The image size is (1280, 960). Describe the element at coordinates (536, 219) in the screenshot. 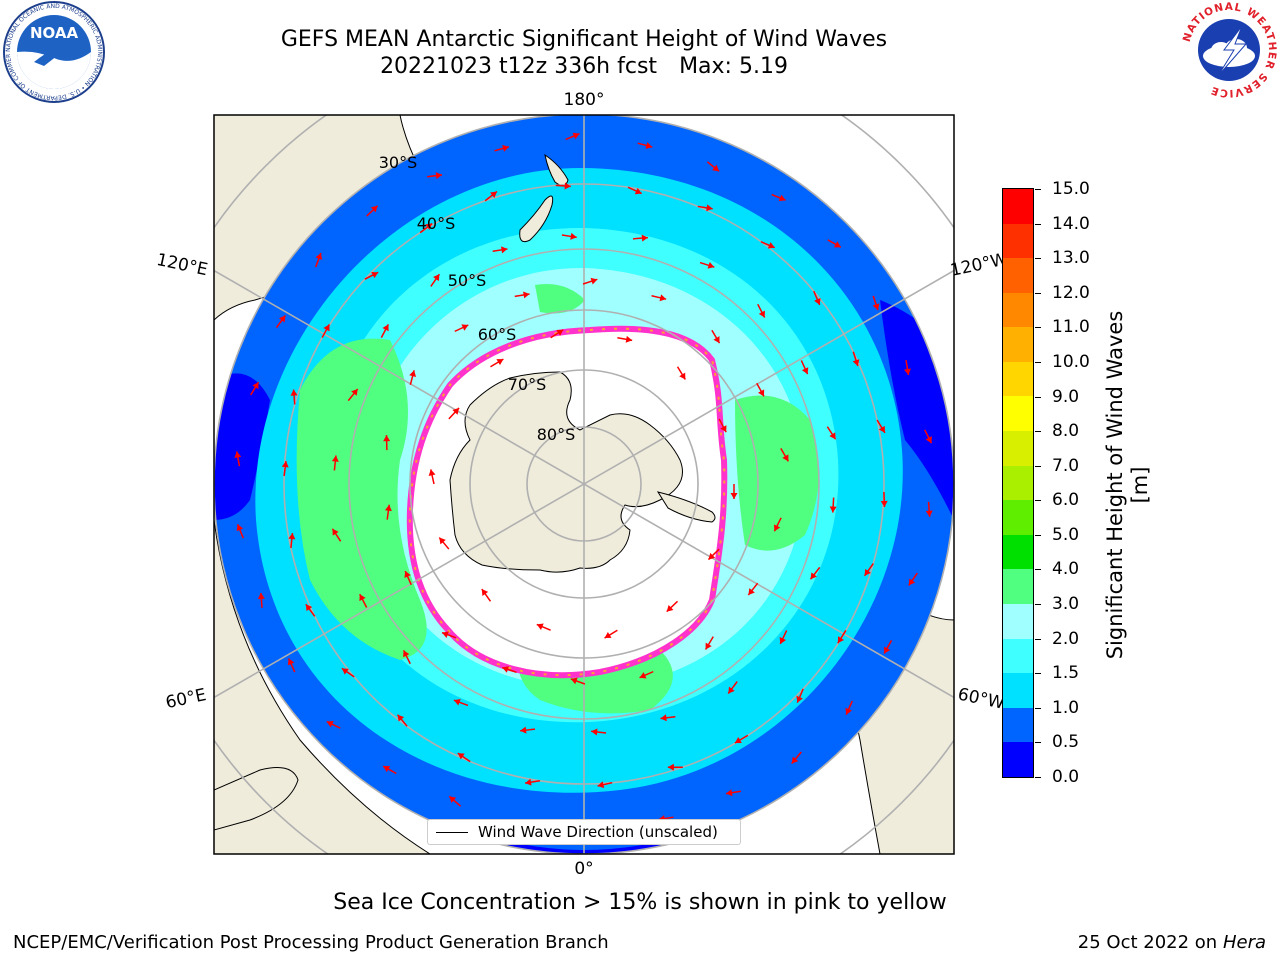

I see `new-zealand-south-island` at that location.